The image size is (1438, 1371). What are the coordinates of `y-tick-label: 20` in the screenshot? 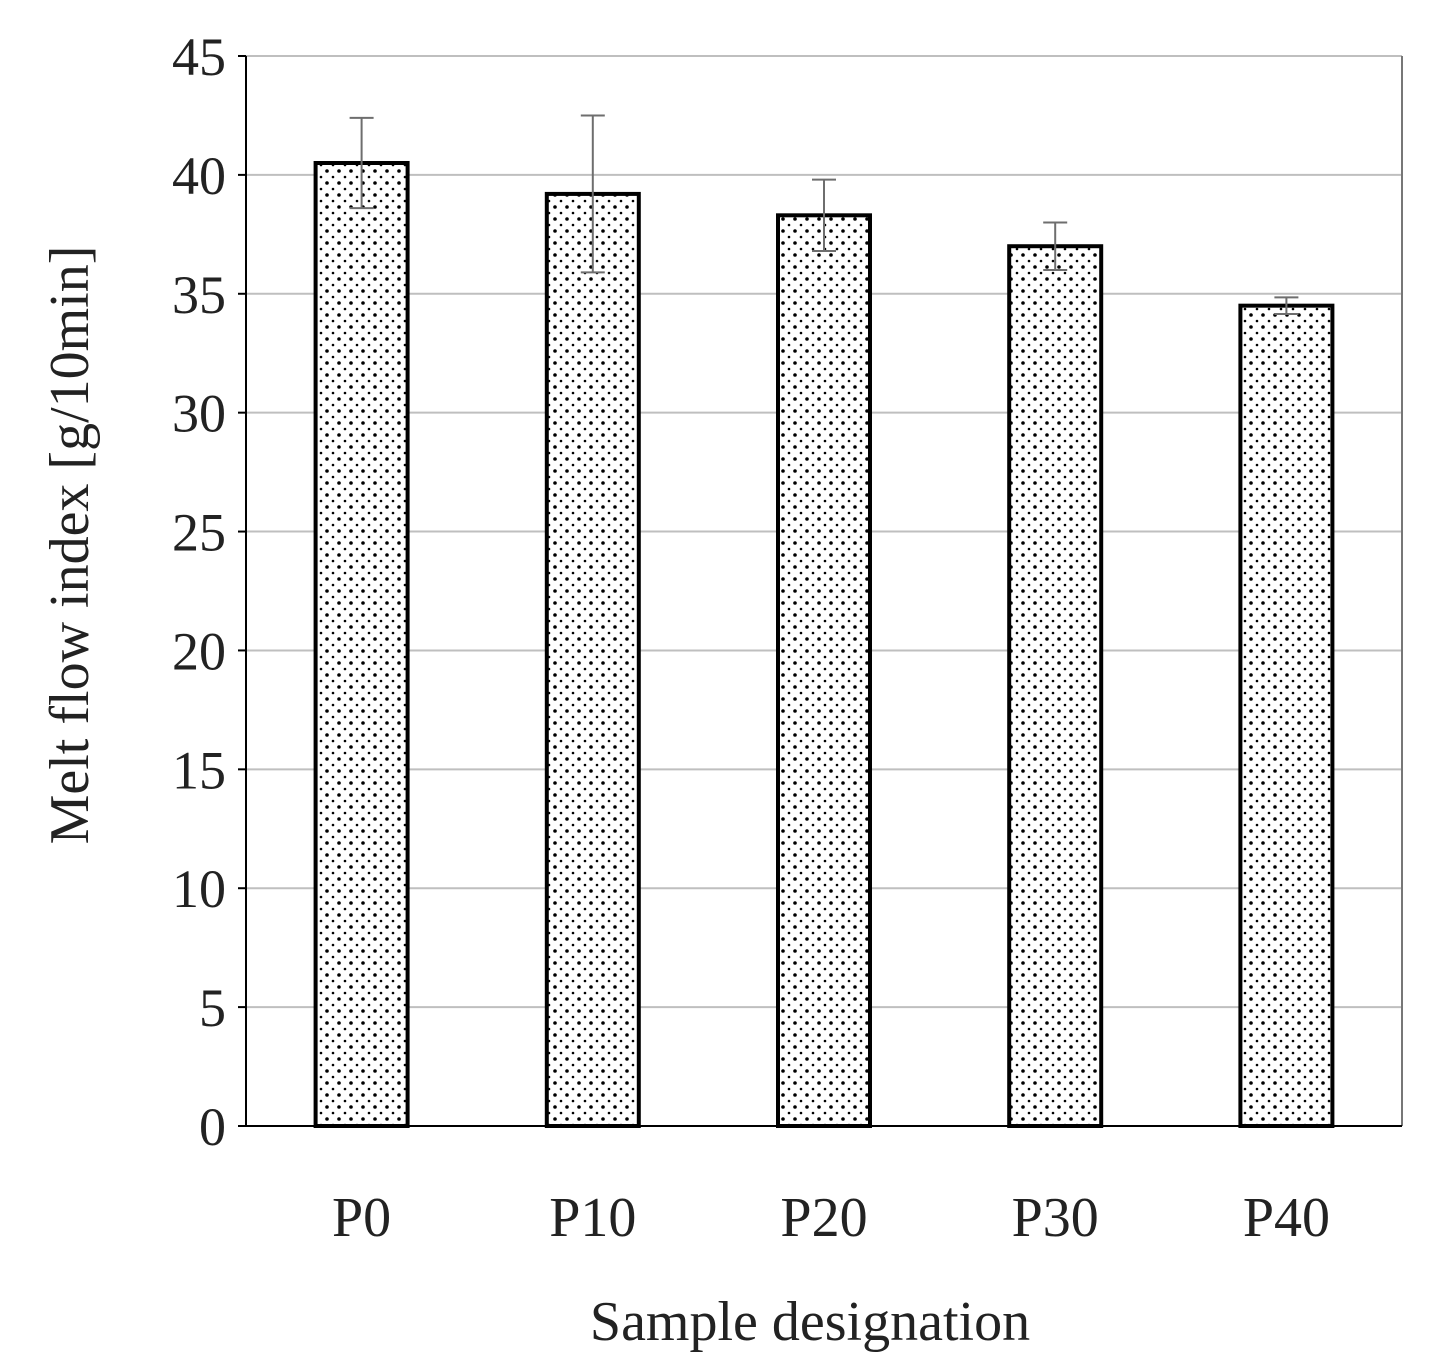 It's located at (199, 651).